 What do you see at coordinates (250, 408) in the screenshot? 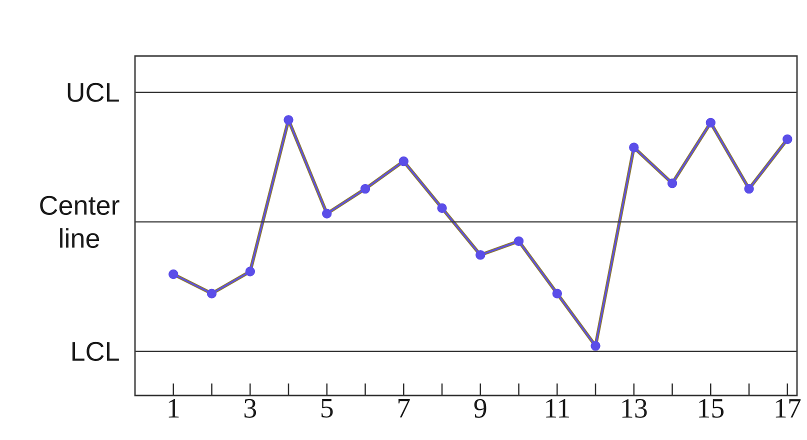
I see `x-tick-label: 3` at bounding box center [250, 408].